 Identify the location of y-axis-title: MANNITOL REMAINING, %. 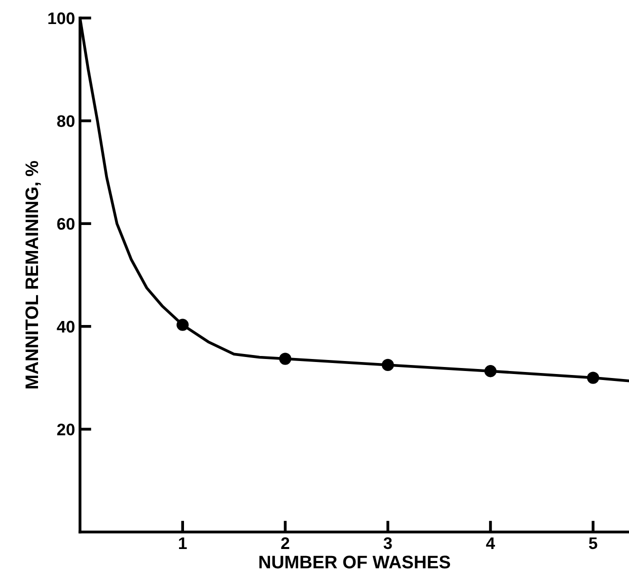
(33, 274).